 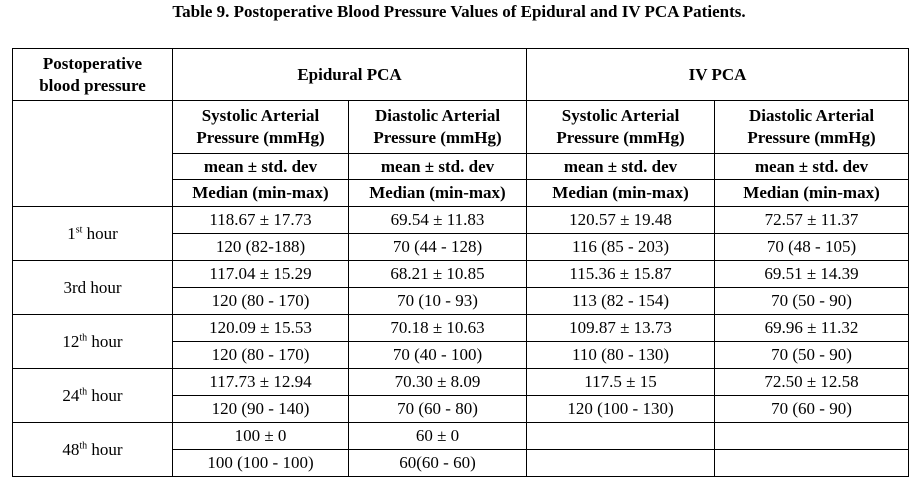 I want to click on median-value-cell: 113 (82 - 154), so click(x=621, y=301).